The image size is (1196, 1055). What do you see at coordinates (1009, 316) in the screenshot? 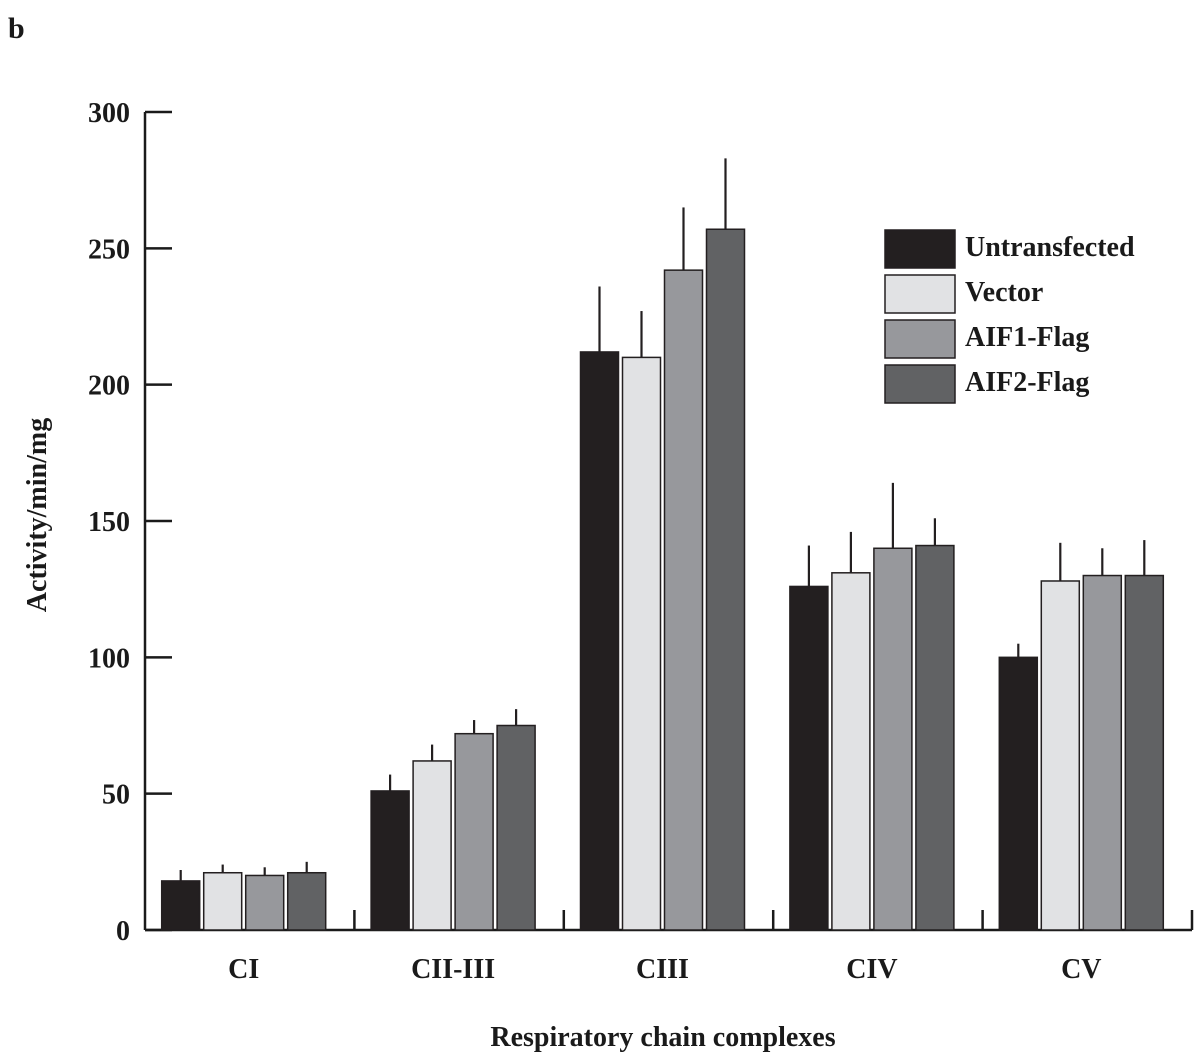
I see `legend: Untransfected Vector AIF1-Flag AIF2-Flag` at bounding box center [1009, 316].